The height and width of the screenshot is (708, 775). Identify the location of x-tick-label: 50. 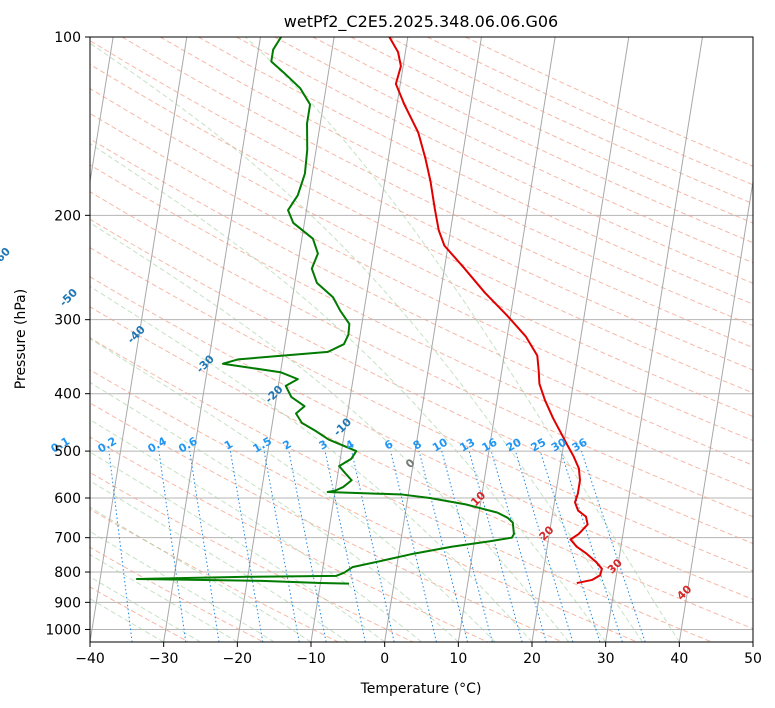
(753, 659).